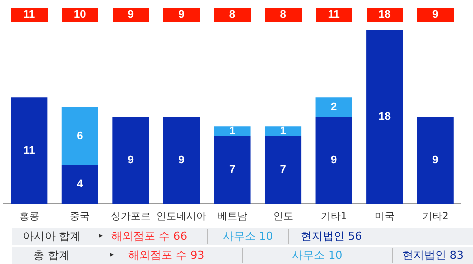 The width and height of the screenshot is (473, 264). What do you see at coordinates (331, 236) in the screenshot?
I see `text: 현지법인 56` at bounding box center [331, 236].